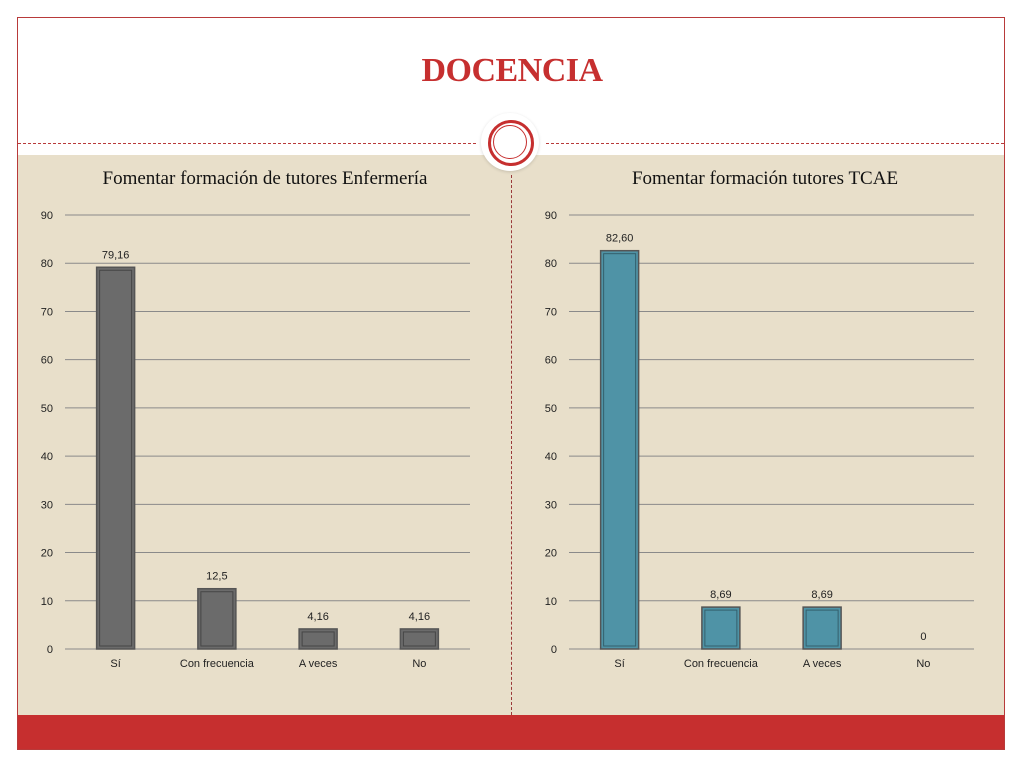 The width and height of the screenshot is (1024, 768). Describe the element at coordinates (116, 255) in the screenshot. I see `data-label: 79,16` at that location.